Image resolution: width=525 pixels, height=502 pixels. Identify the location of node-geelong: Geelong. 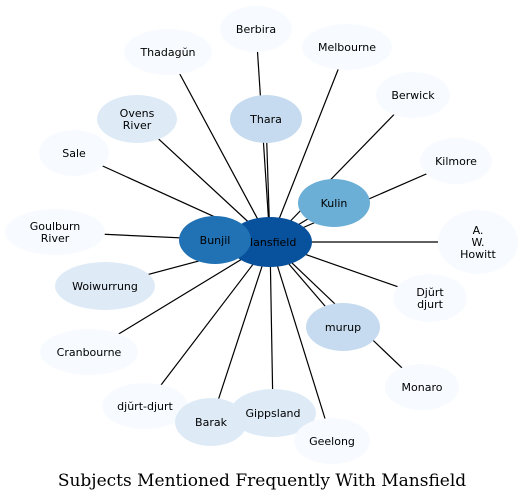
(332, 441).